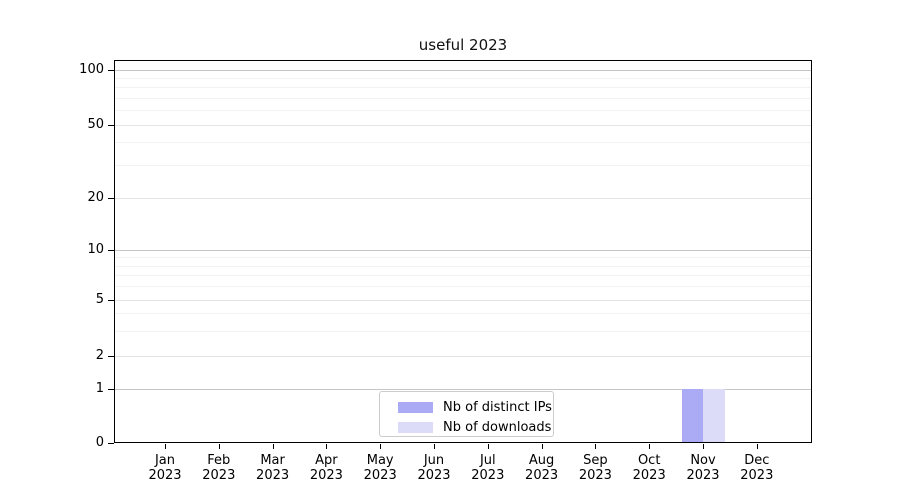  I want to click on x-tick-label: Nov 2023, so click(703, 468).